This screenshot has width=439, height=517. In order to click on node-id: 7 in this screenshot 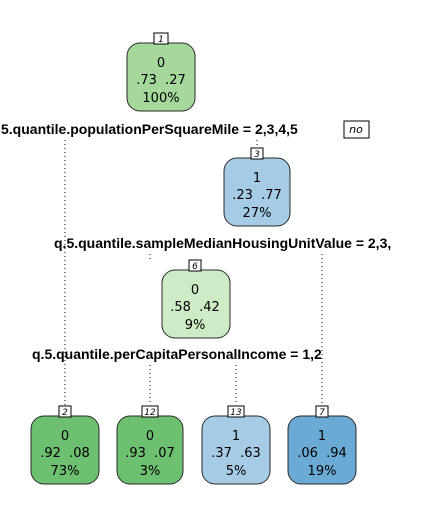, I will do `click(322, 413)`.